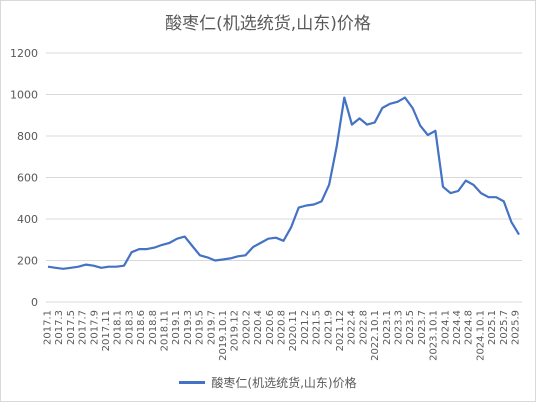 This screenshot has width=536, height=402. Describe the element at coordinates (176, 327) in the screenshot. I see `x-tick-label: 2019.1` at that location.